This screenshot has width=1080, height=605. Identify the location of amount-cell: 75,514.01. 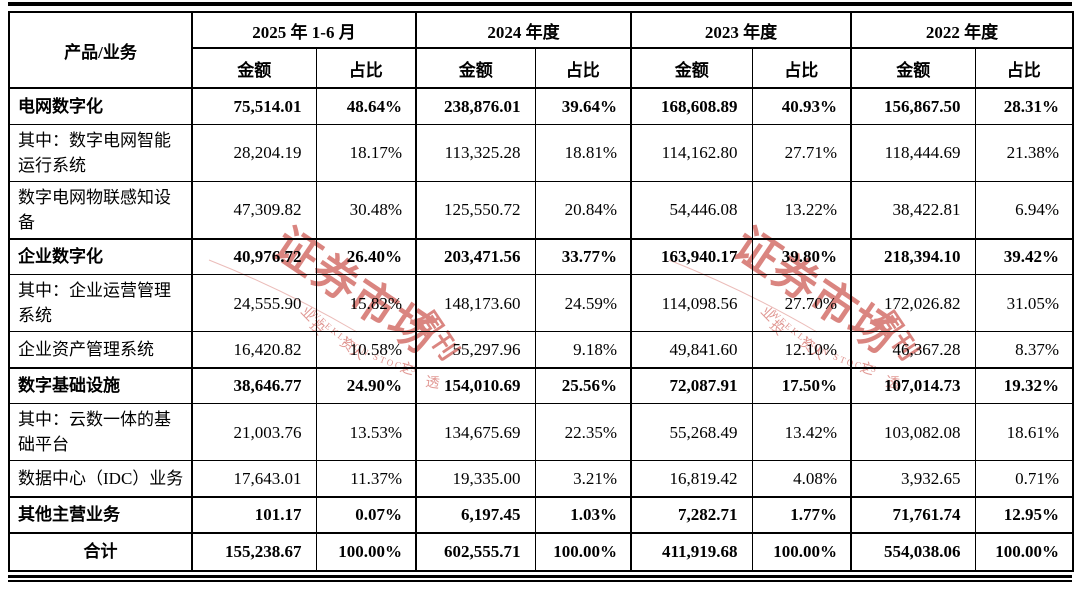
(253, 105).